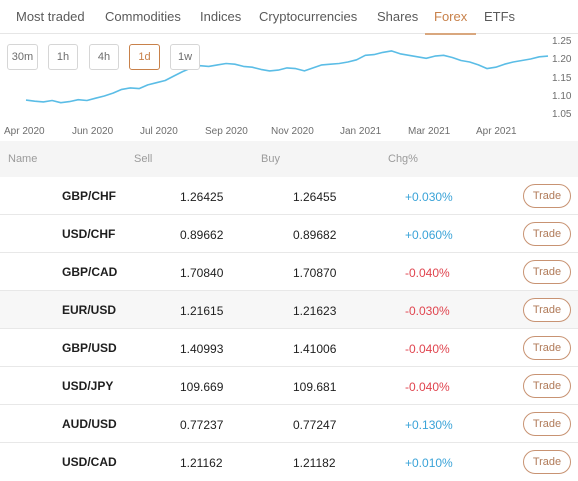 The image size is (578, 481). Describe the element at coordinates (22, 57) in the screenshot. I see `range-30m-button: 30m` at that location.